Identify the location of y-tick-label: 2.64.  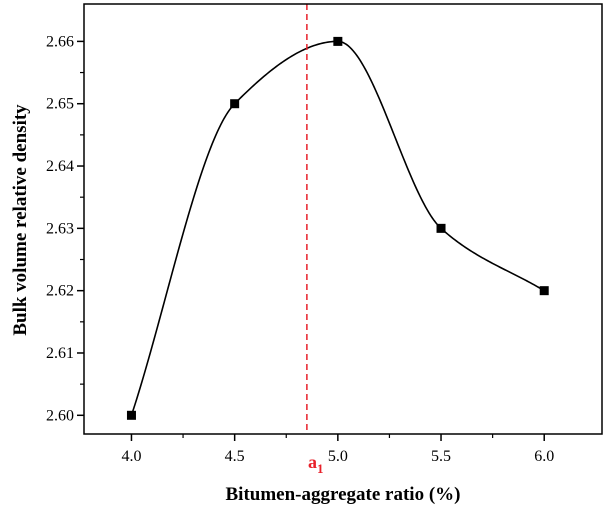
(60, 166).